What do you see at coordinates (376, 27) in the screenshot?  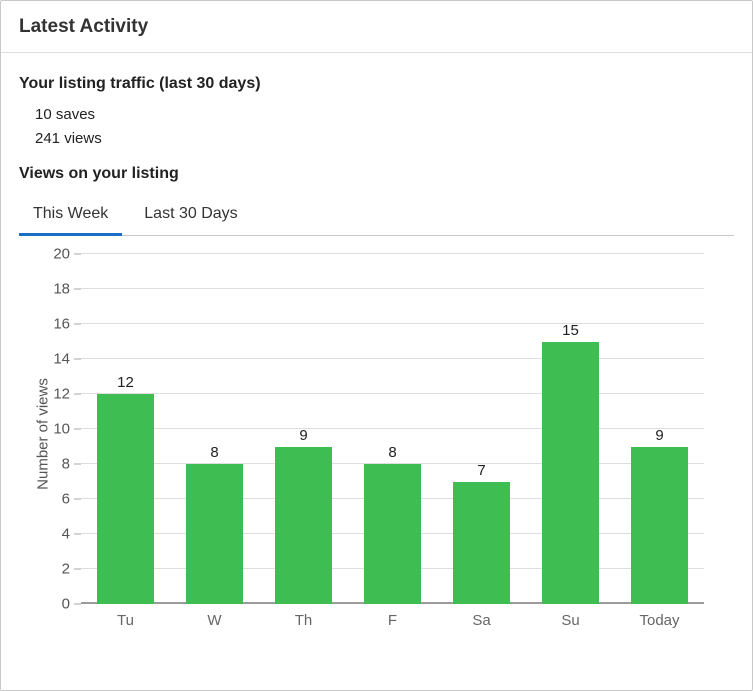 I see `card-header: Latest Activity` at bounding box center [376, 27].